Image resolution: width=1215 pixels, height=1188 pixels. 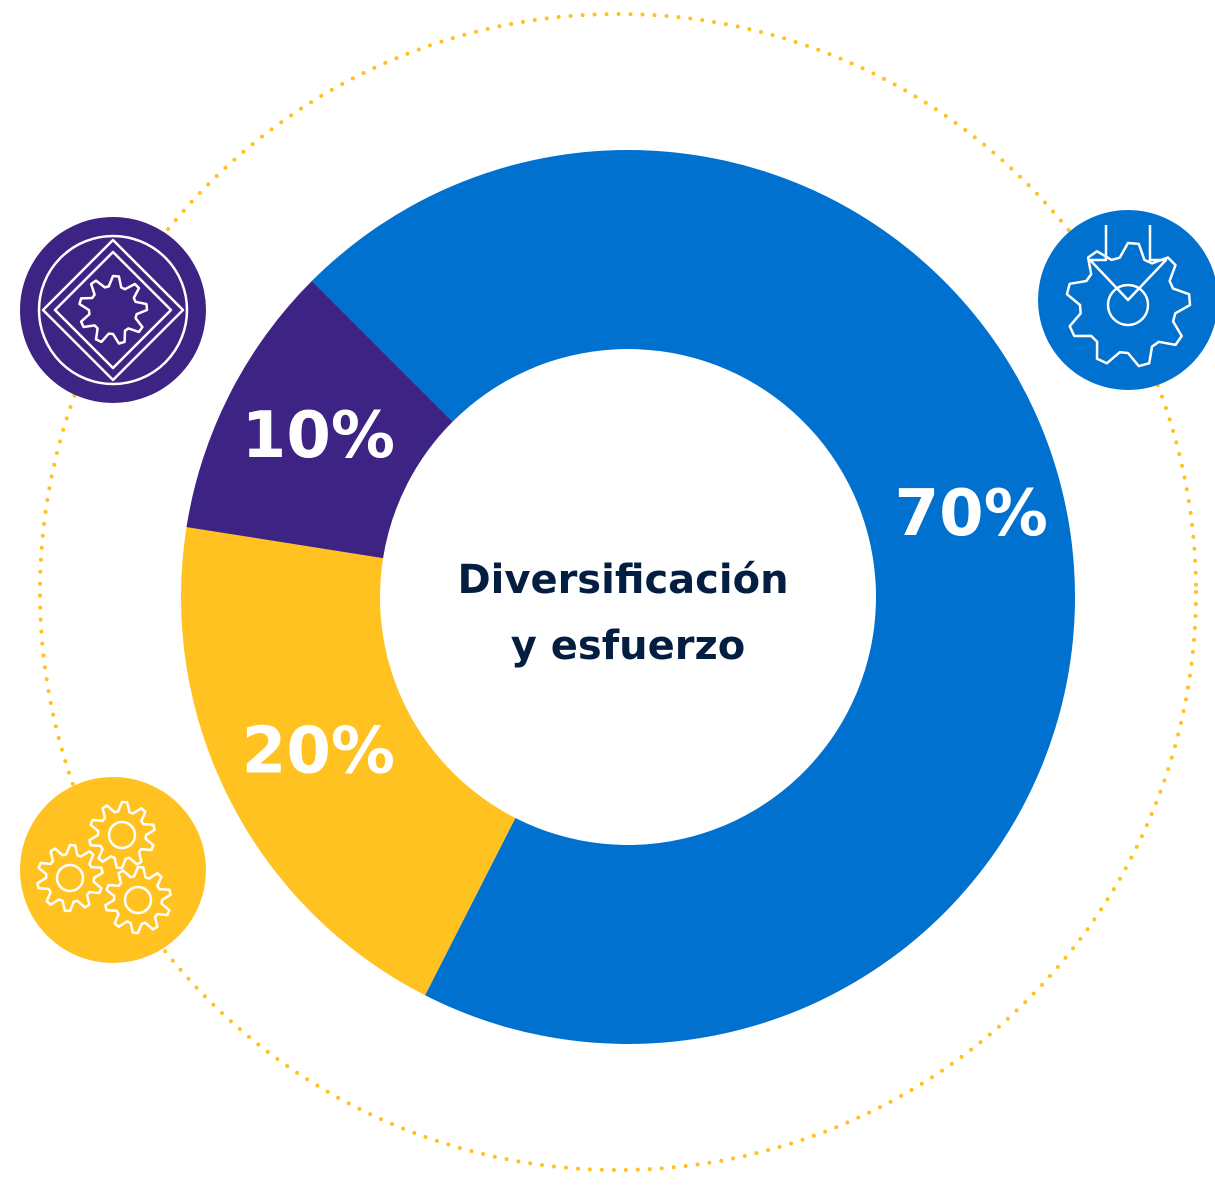 What do you see at coordinates (318, 436) in the screenshot?
I see `value-label: 10%` at bounding box center [318, 436].